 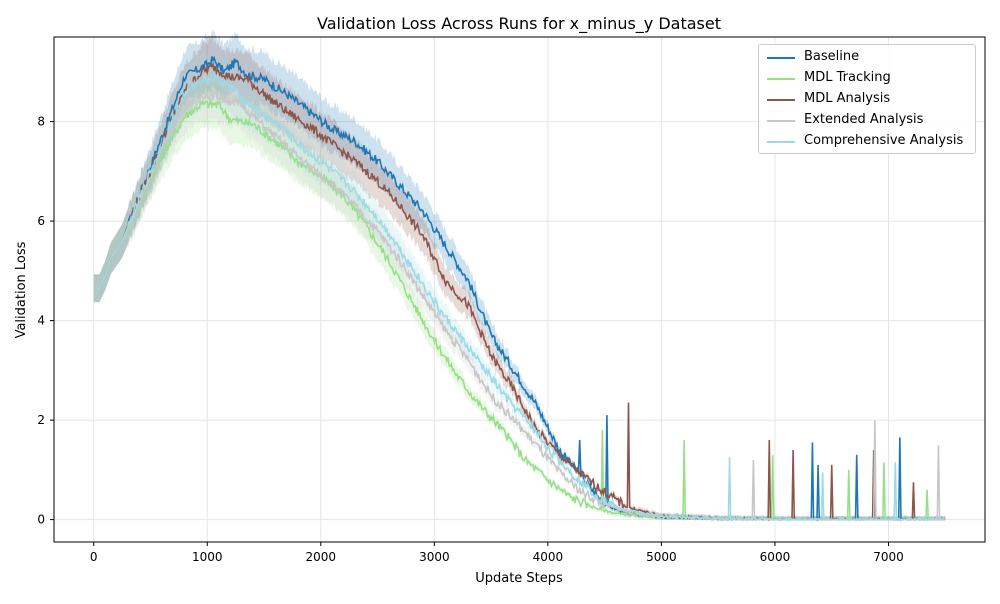 What do you see at coordinates (94, 557) in the screenshot?
I see `x-tick-label: 0` at bounding box center [94, 557].